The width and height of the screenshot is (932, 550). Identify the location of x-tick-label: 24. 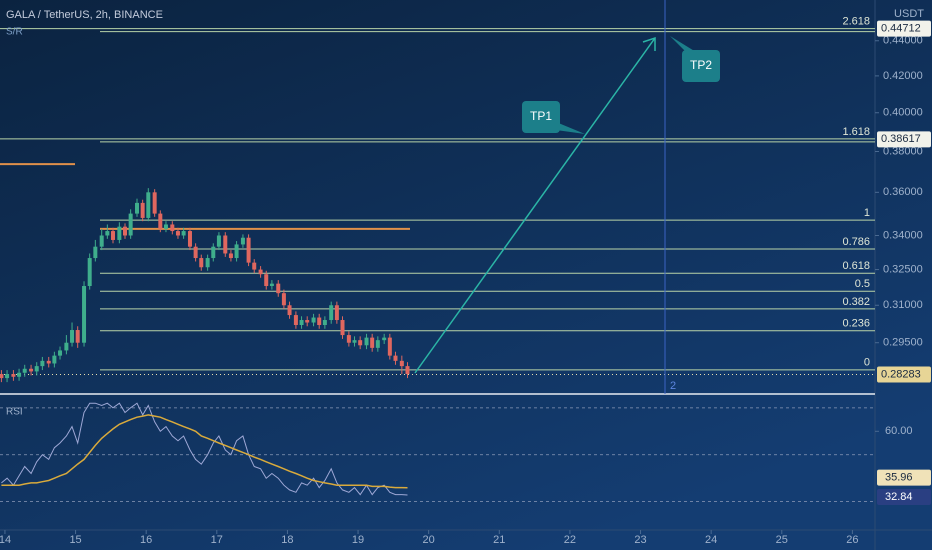
(711, 540).